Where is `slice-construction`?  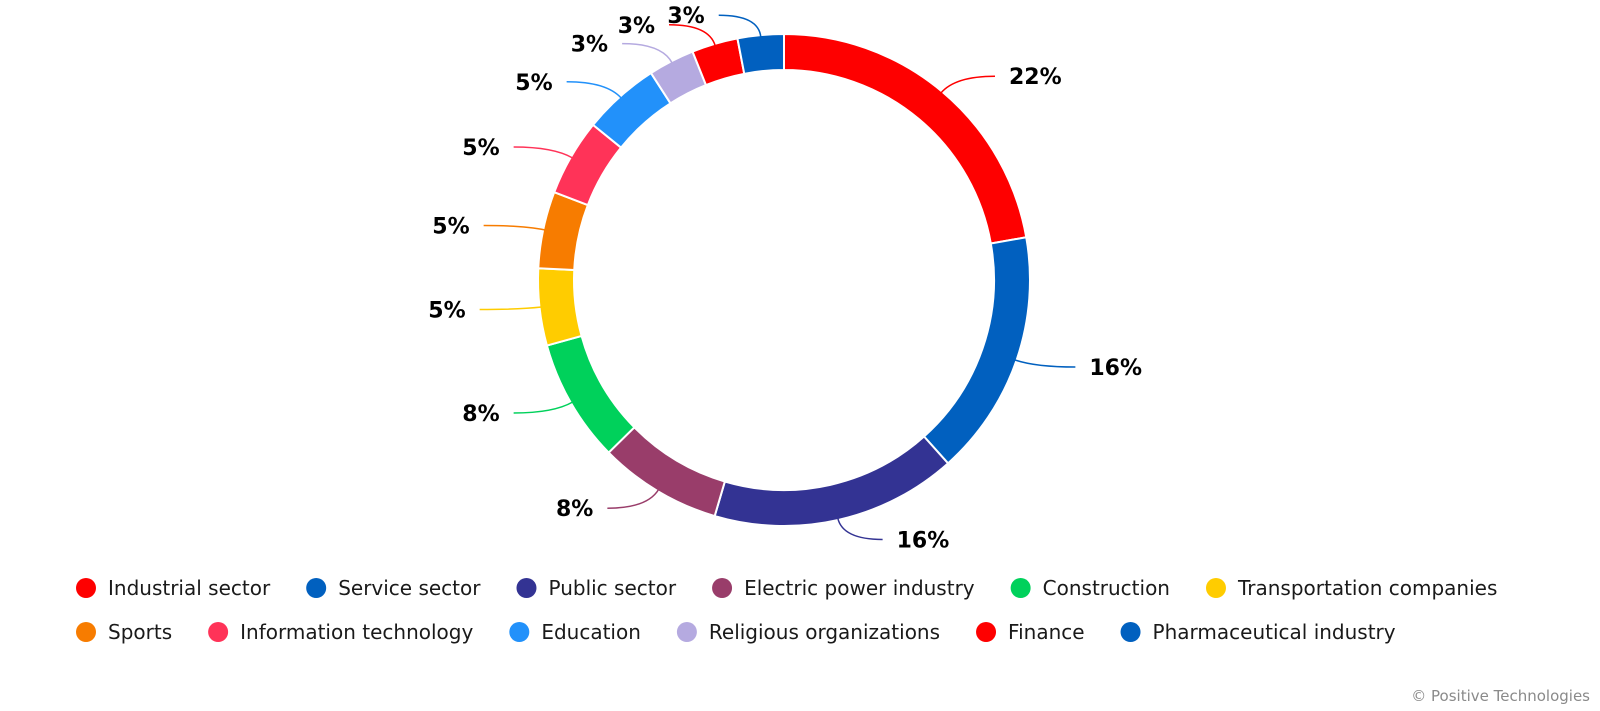
slice-construction is located at coordinates (590, 394).